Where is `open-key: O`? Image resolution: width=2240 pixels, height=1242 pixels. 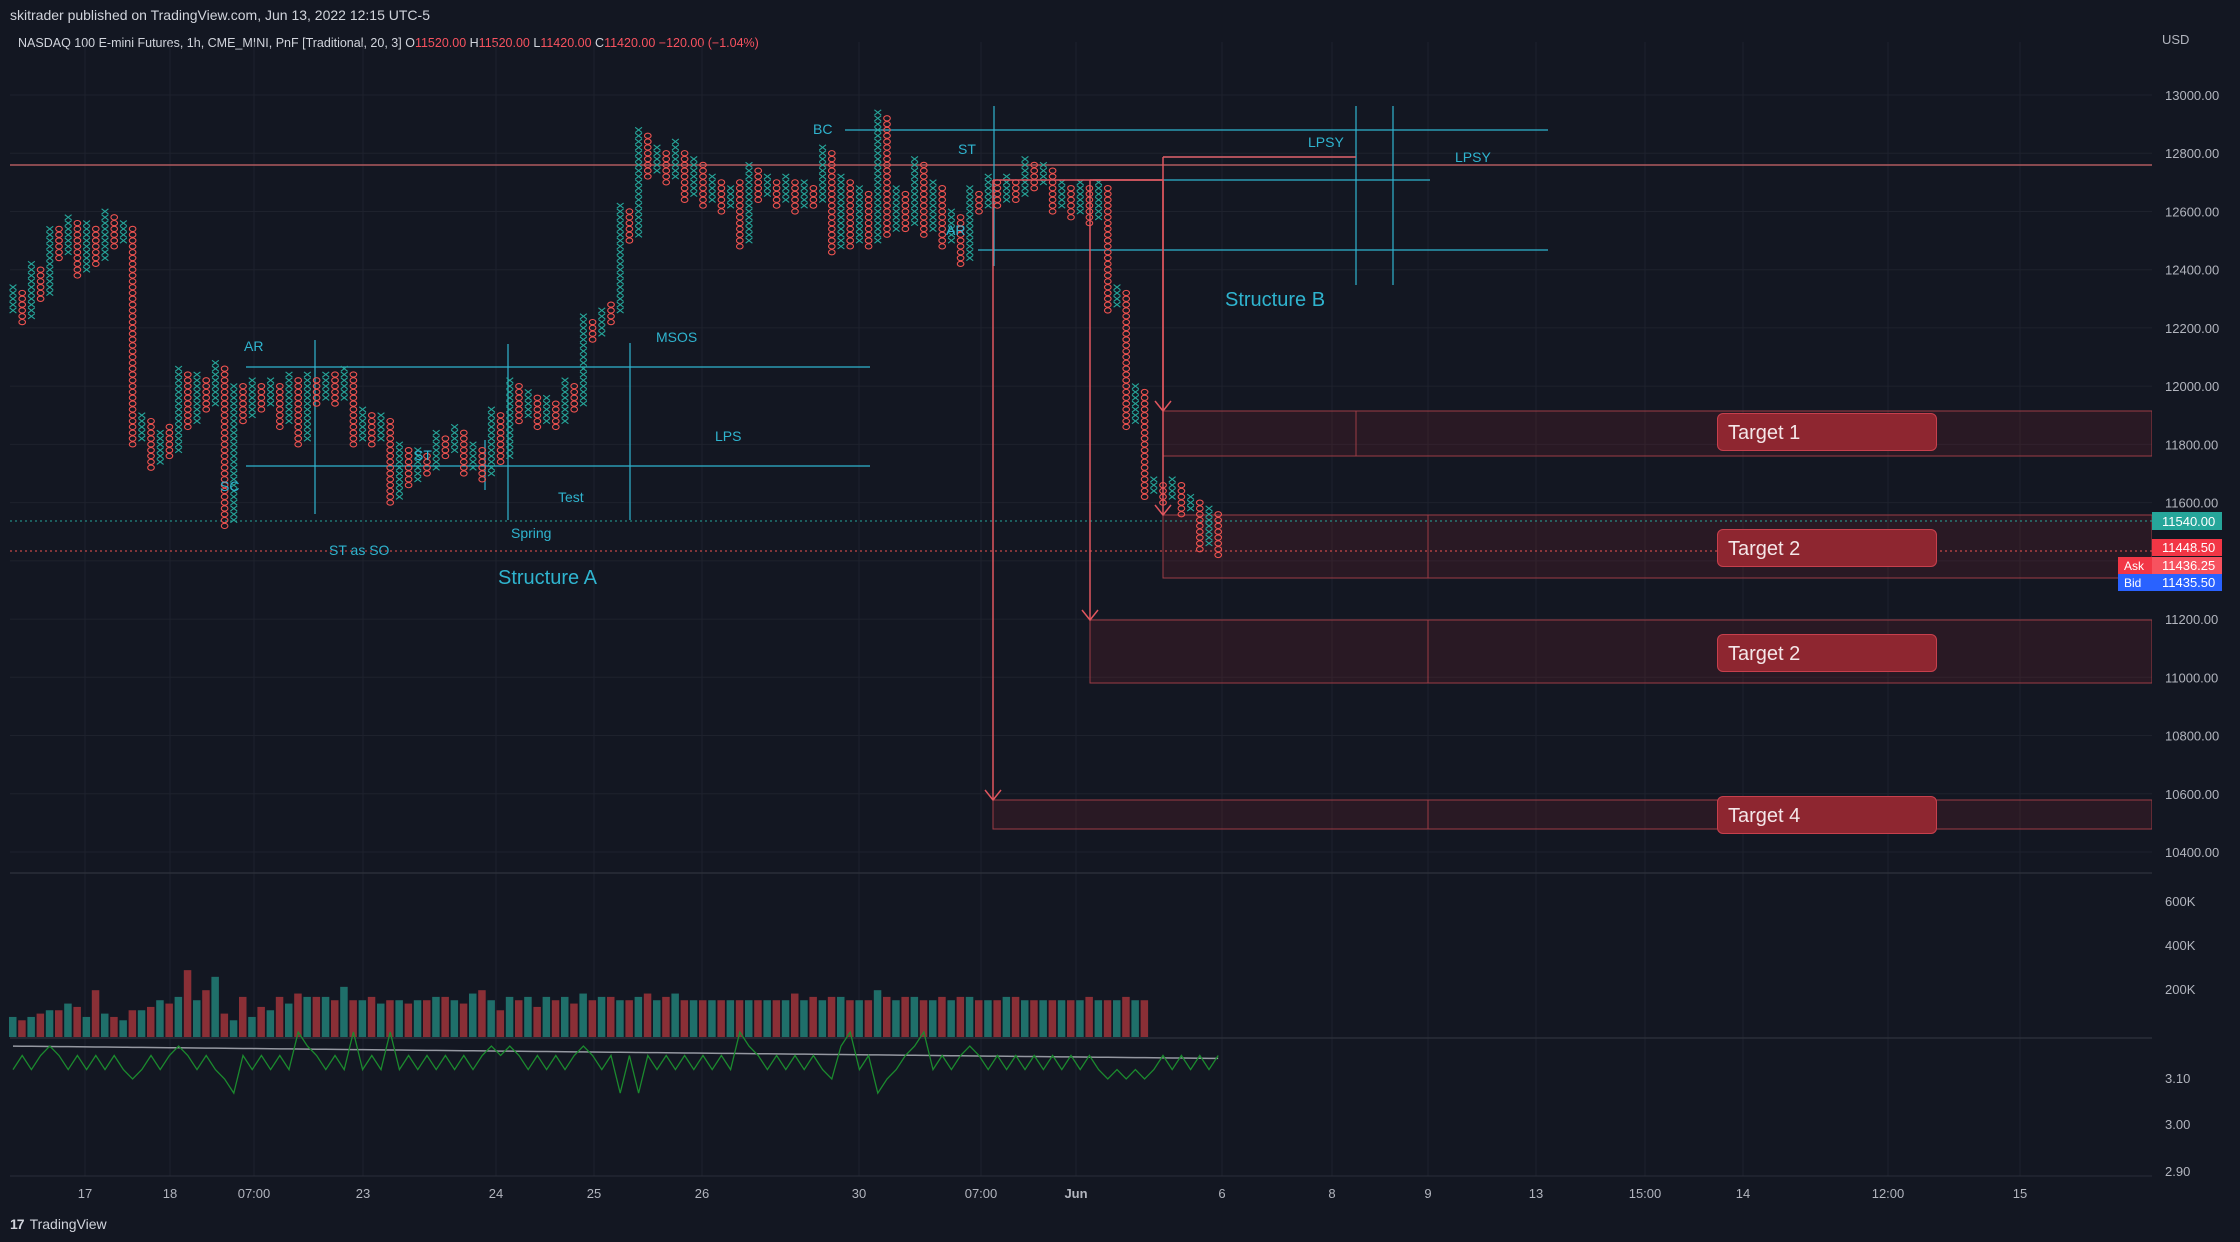
open-key: O is located at coordinates (410, 43).